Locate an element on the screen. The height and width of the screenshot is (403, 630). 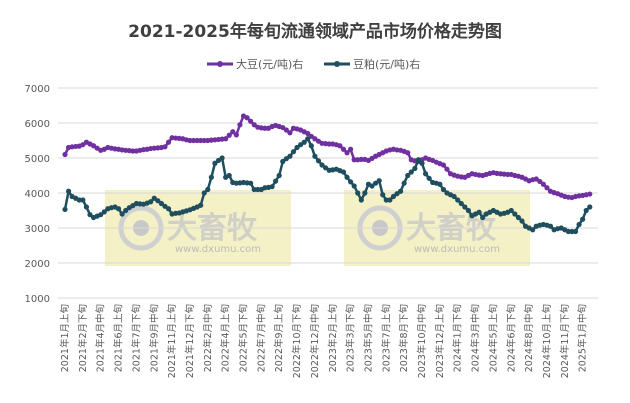
x-tick-label: 2022年9月上旬 is located at coordinates (279, 338).